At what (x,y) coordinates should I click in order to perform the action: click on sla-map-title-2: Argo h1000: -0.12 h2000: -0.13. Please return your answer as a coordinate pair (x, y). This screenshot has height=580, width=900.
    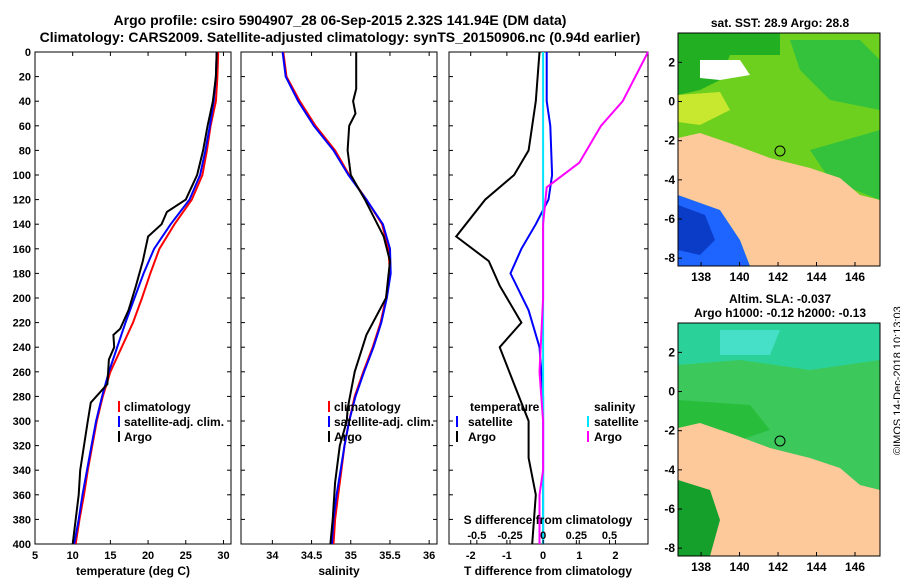
    Looking at the image, I should click on (780, 313).